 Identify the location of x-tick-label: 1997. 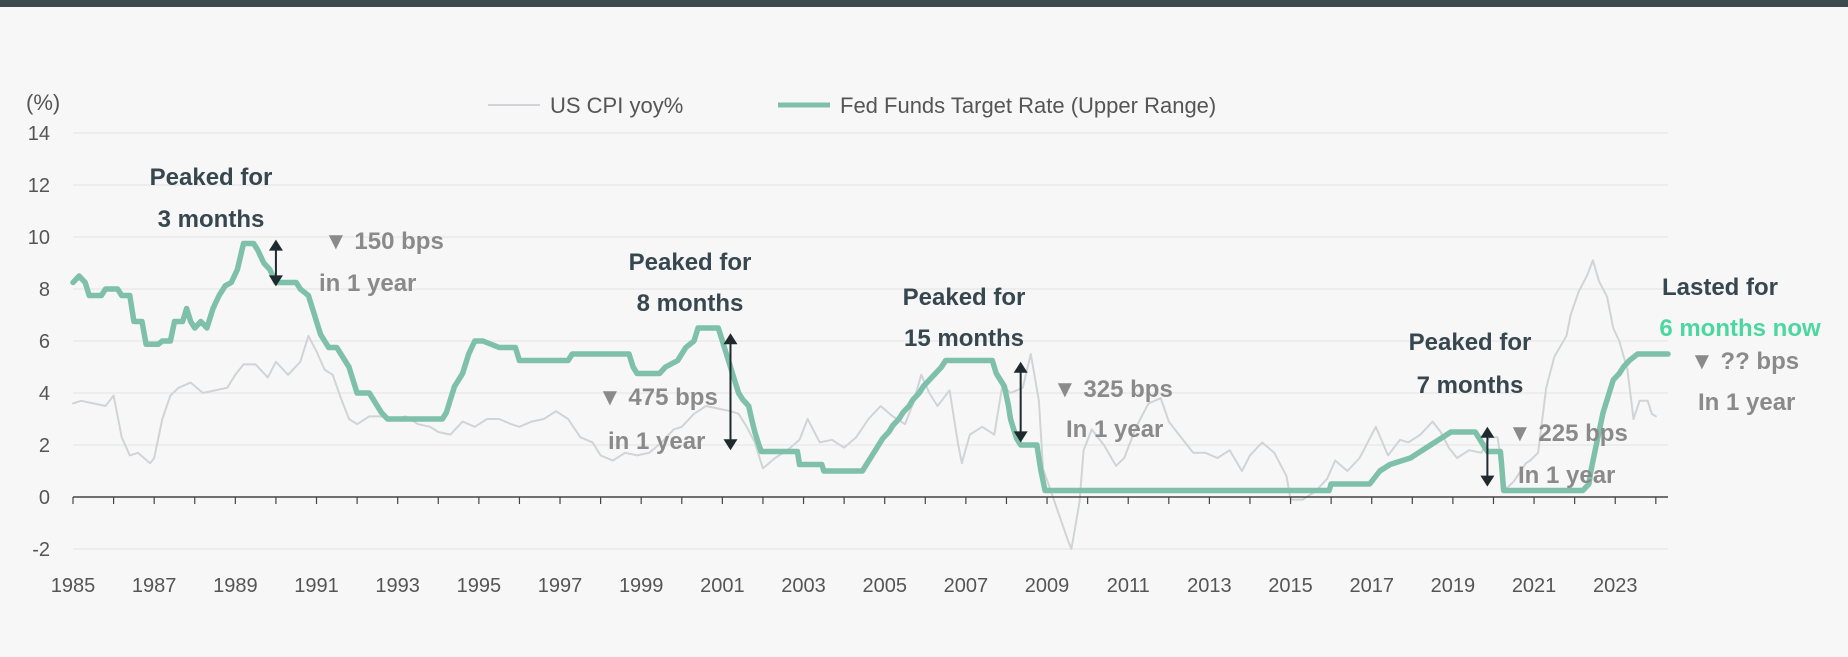
(560, 586).